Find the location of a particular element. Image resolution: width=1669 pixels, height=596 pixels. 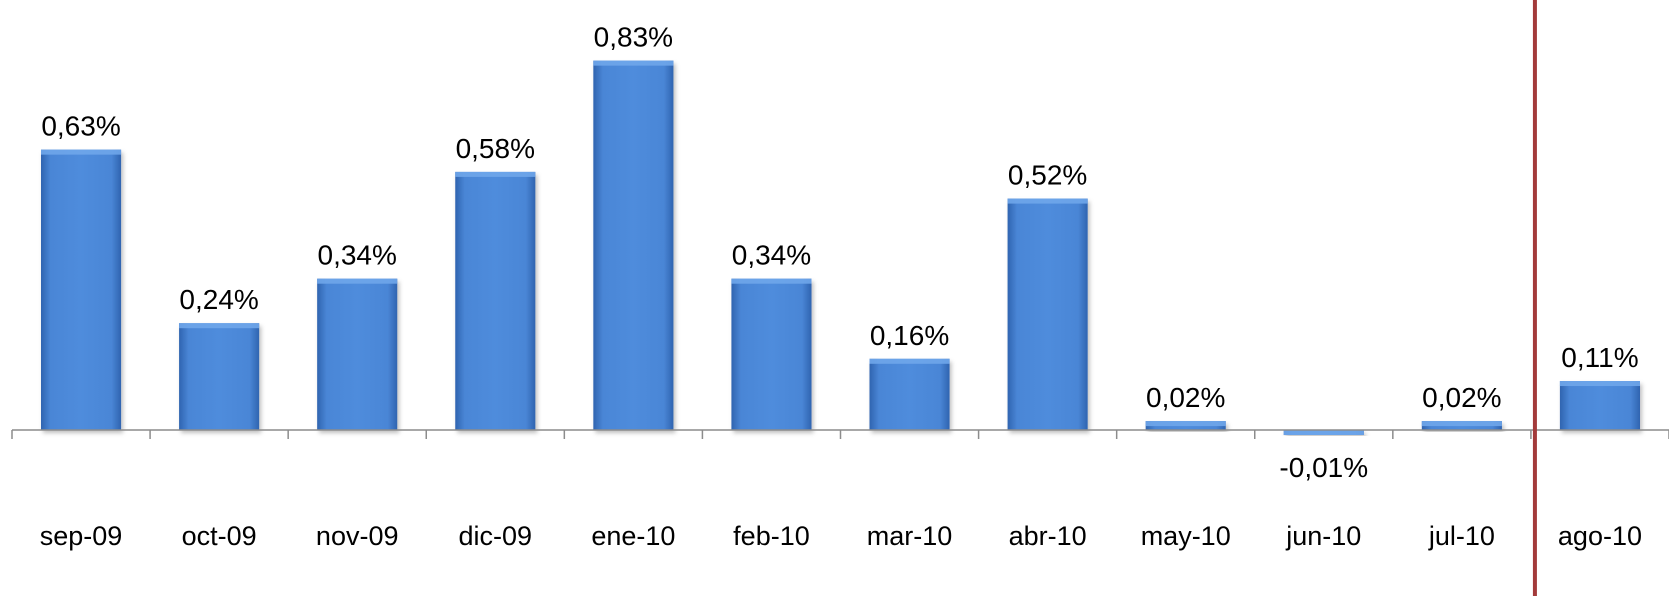

value-label: 0,11% is located at coordinates (1599, 357).